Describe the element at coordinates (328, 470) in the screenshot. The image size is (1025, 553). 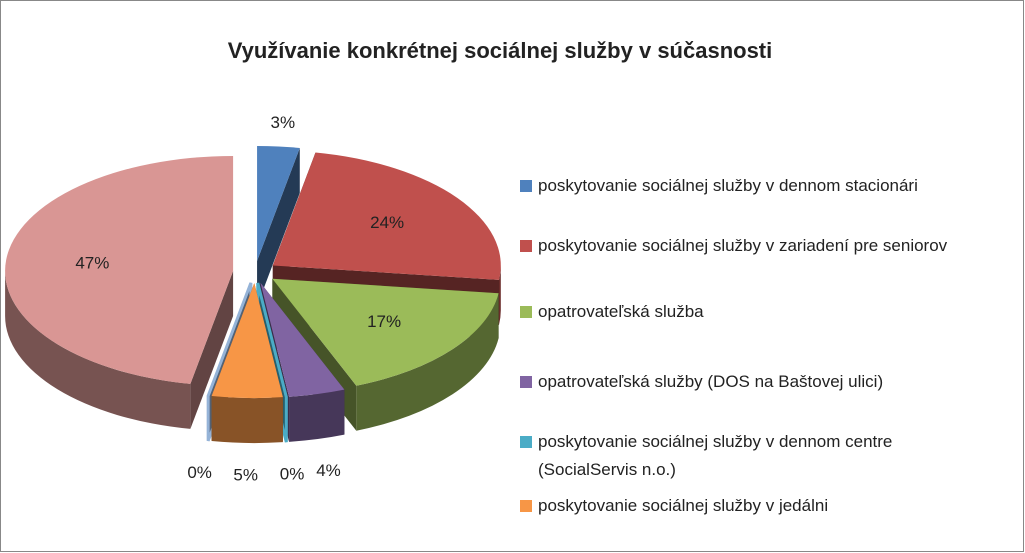
I see `data-label: 4%` at that location.